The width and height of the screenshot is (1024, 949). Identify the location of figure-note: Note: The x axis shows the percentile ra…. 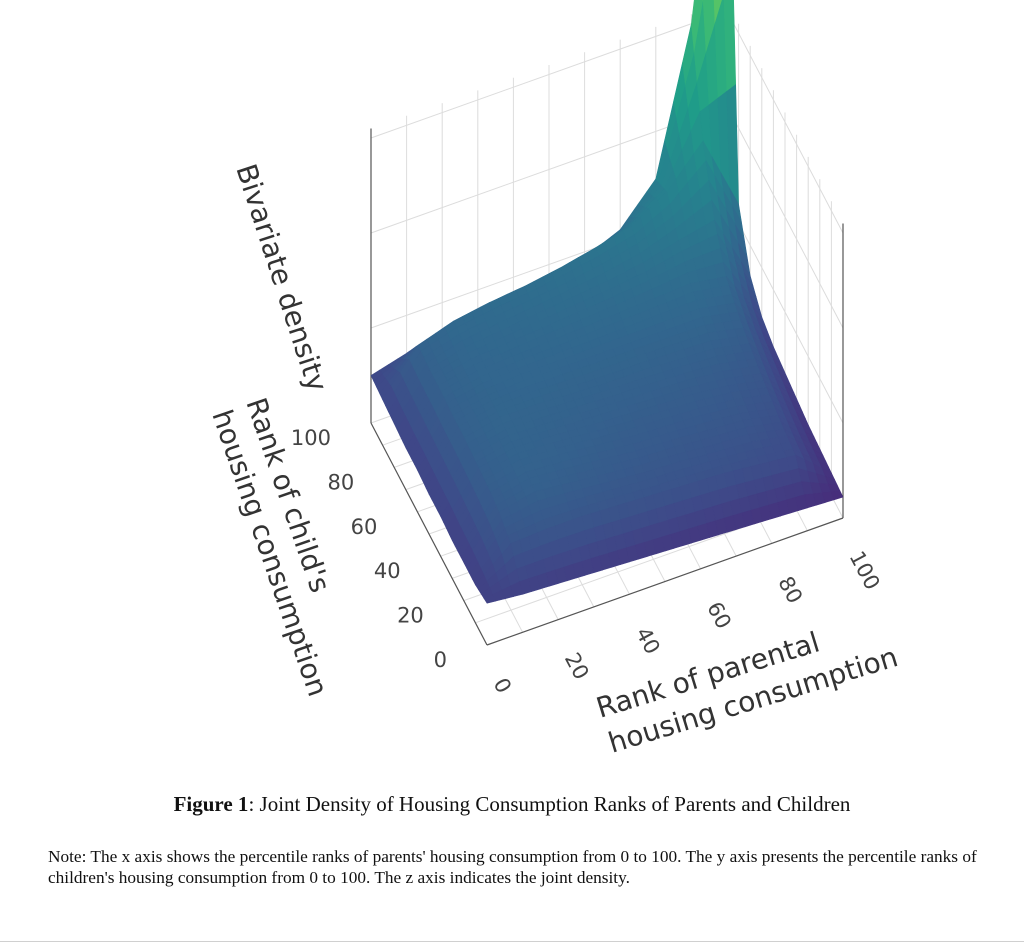
(512, 867).